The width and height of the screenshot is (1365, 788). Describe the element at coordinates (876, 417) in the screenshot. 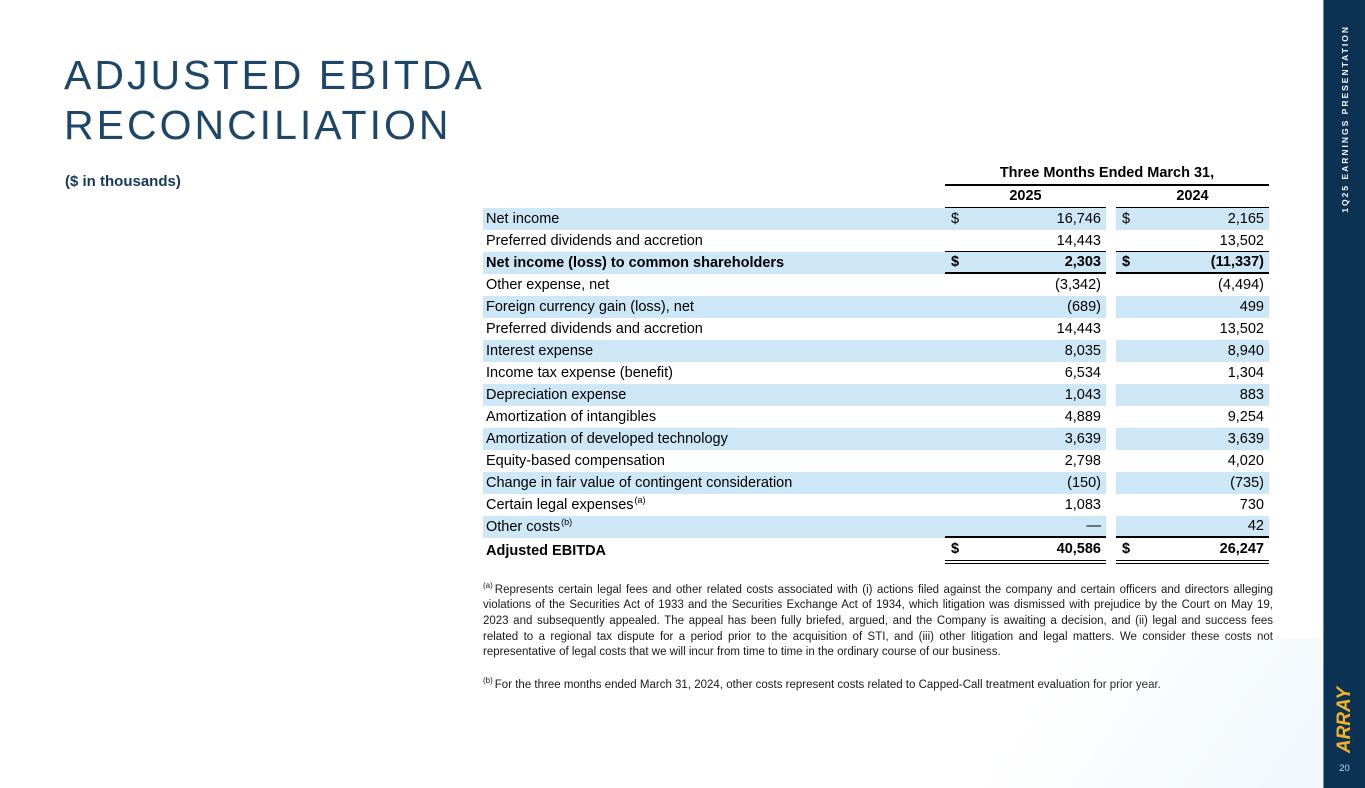

I see `table-row: Amortization of intangibles 4,889 9,254` at that location.